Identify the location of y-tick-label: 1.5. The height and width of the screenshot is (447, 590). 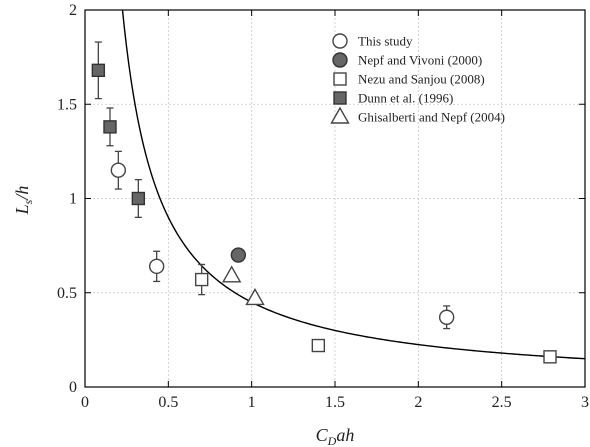
(67, 104).